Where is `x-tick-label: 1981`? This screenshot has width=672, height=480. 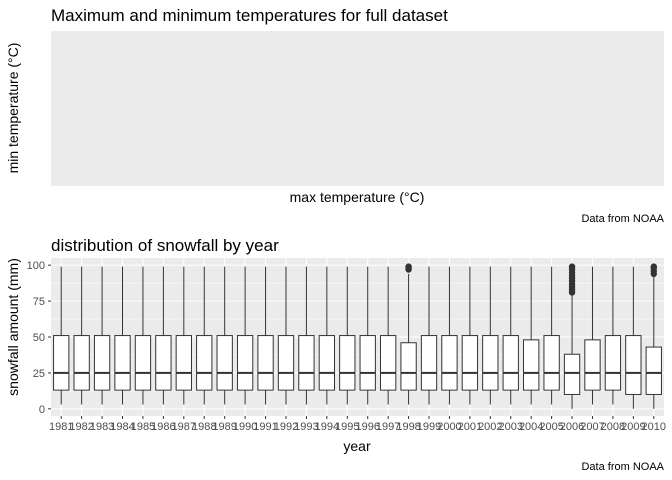 x-tick-label: 1981 is located at coordinates (61, 427).